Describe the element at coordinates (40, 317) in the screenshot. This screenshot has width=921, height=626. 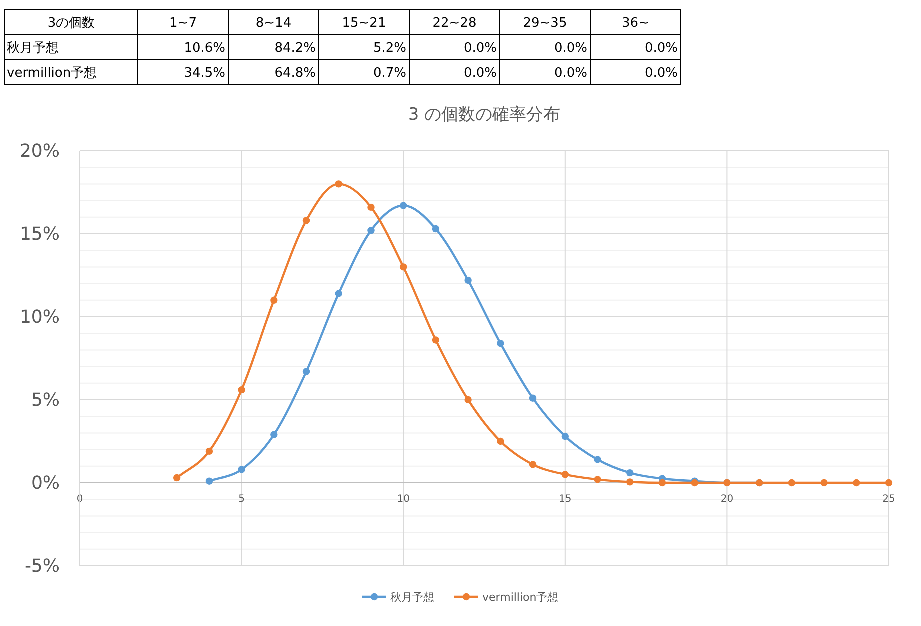
I see `y-tick-label: 10%` at that location.